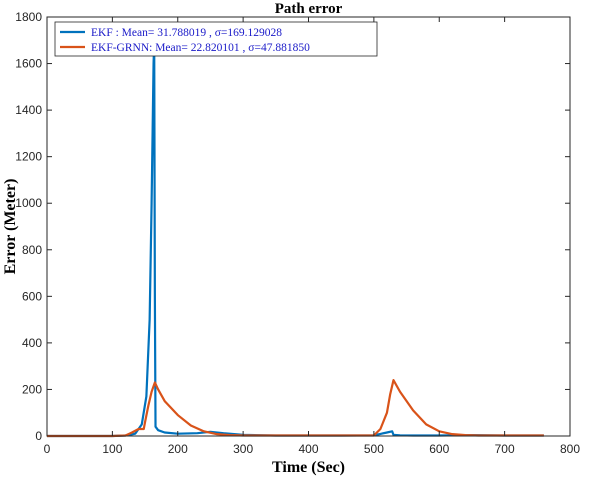  What do you see at coordinates (32, 250) in the screenshot?
I see `y-tick-label: 800` at bounding box center [32, 250].